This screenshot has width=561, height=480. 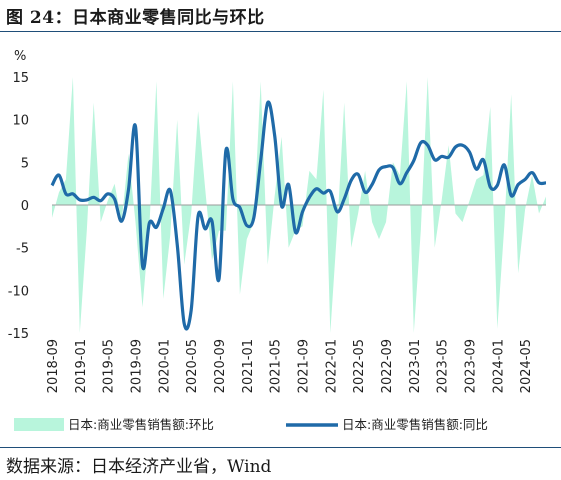 I want to click on y-tick-label: -10, so click(x=18, y=291).